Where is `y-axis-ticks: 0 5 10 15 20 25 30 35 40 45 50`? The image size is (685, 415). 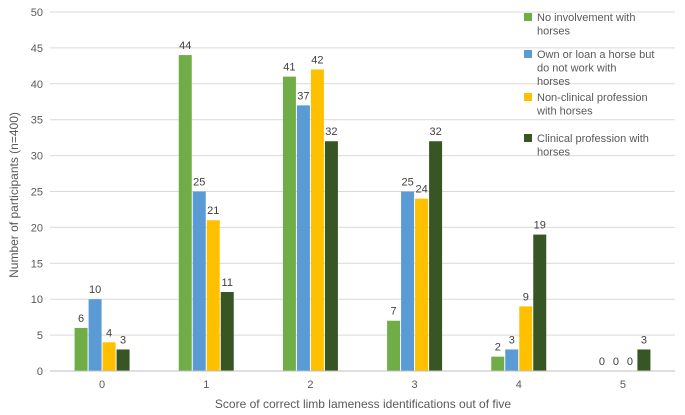 y-axis-ticks: 0 5 10 15 20 25 30 35 40 45 50 is located at coordinates (37, 192).